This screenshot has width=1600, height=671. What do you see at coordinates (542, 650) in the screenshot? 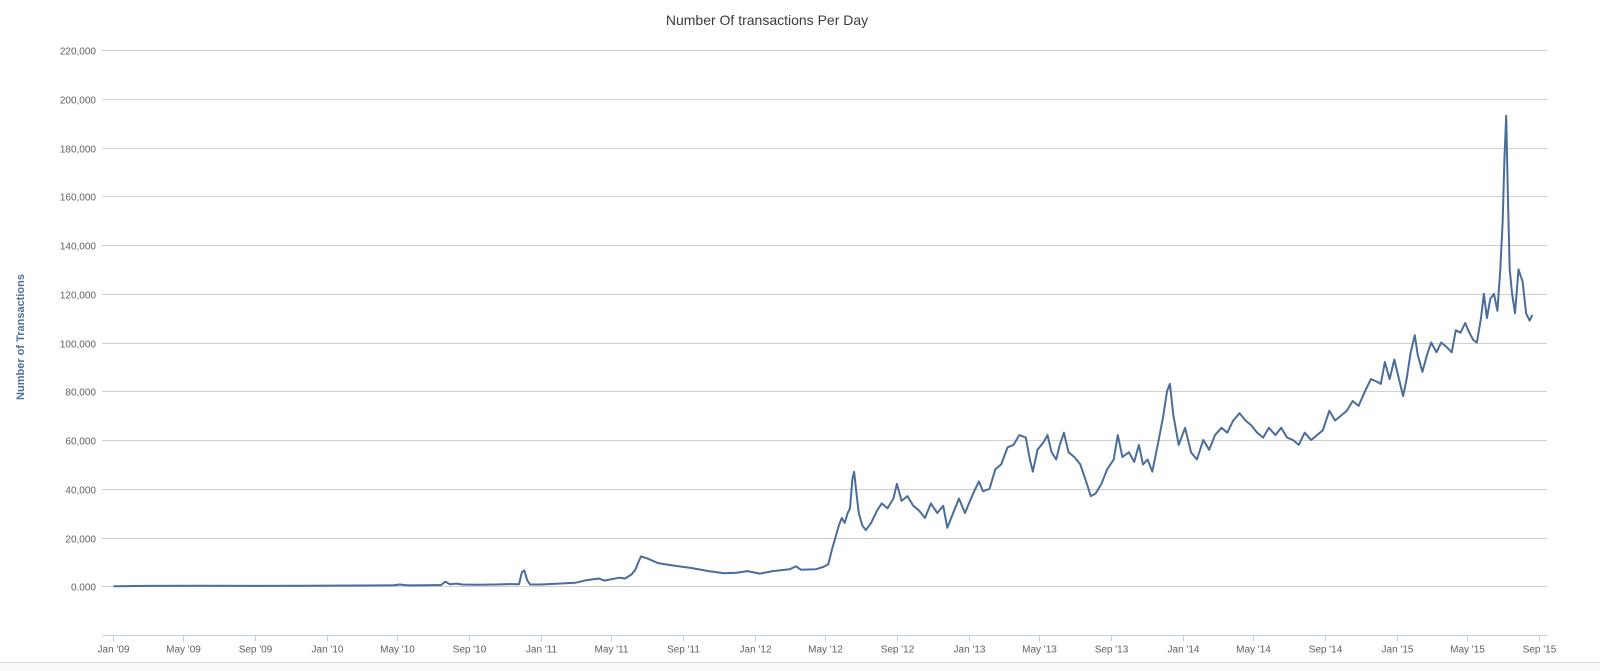
I see `x-tick-label: Jan '11` at bounding box center [542, 650].